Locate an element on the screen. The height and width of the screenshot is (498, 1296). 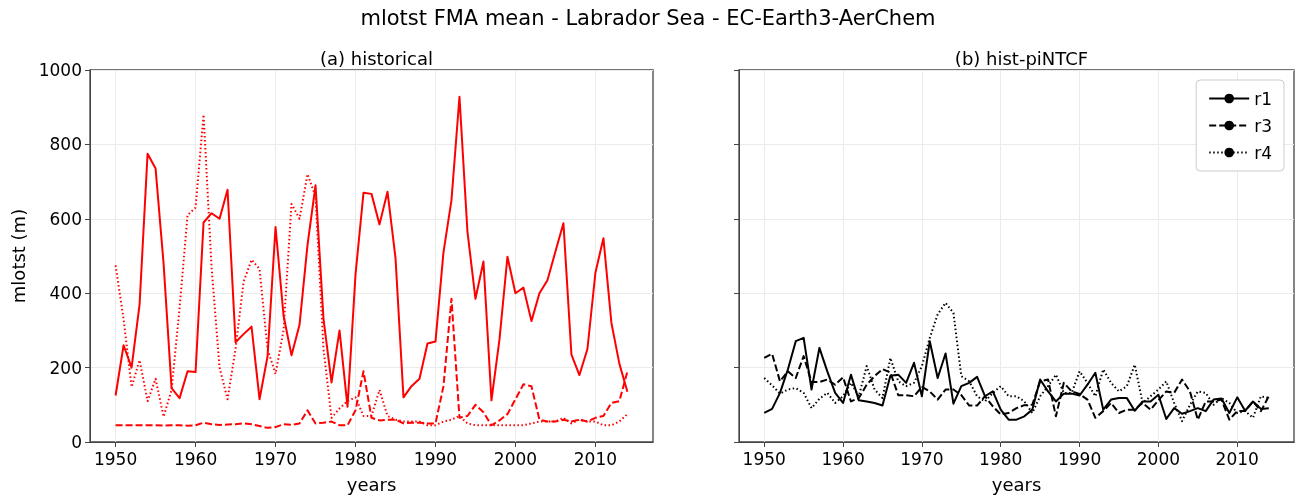
chart-title: mlotst FMA mean - Labrador Sea - EC-Earth3-AerChem is located at coordinates (648, 18).